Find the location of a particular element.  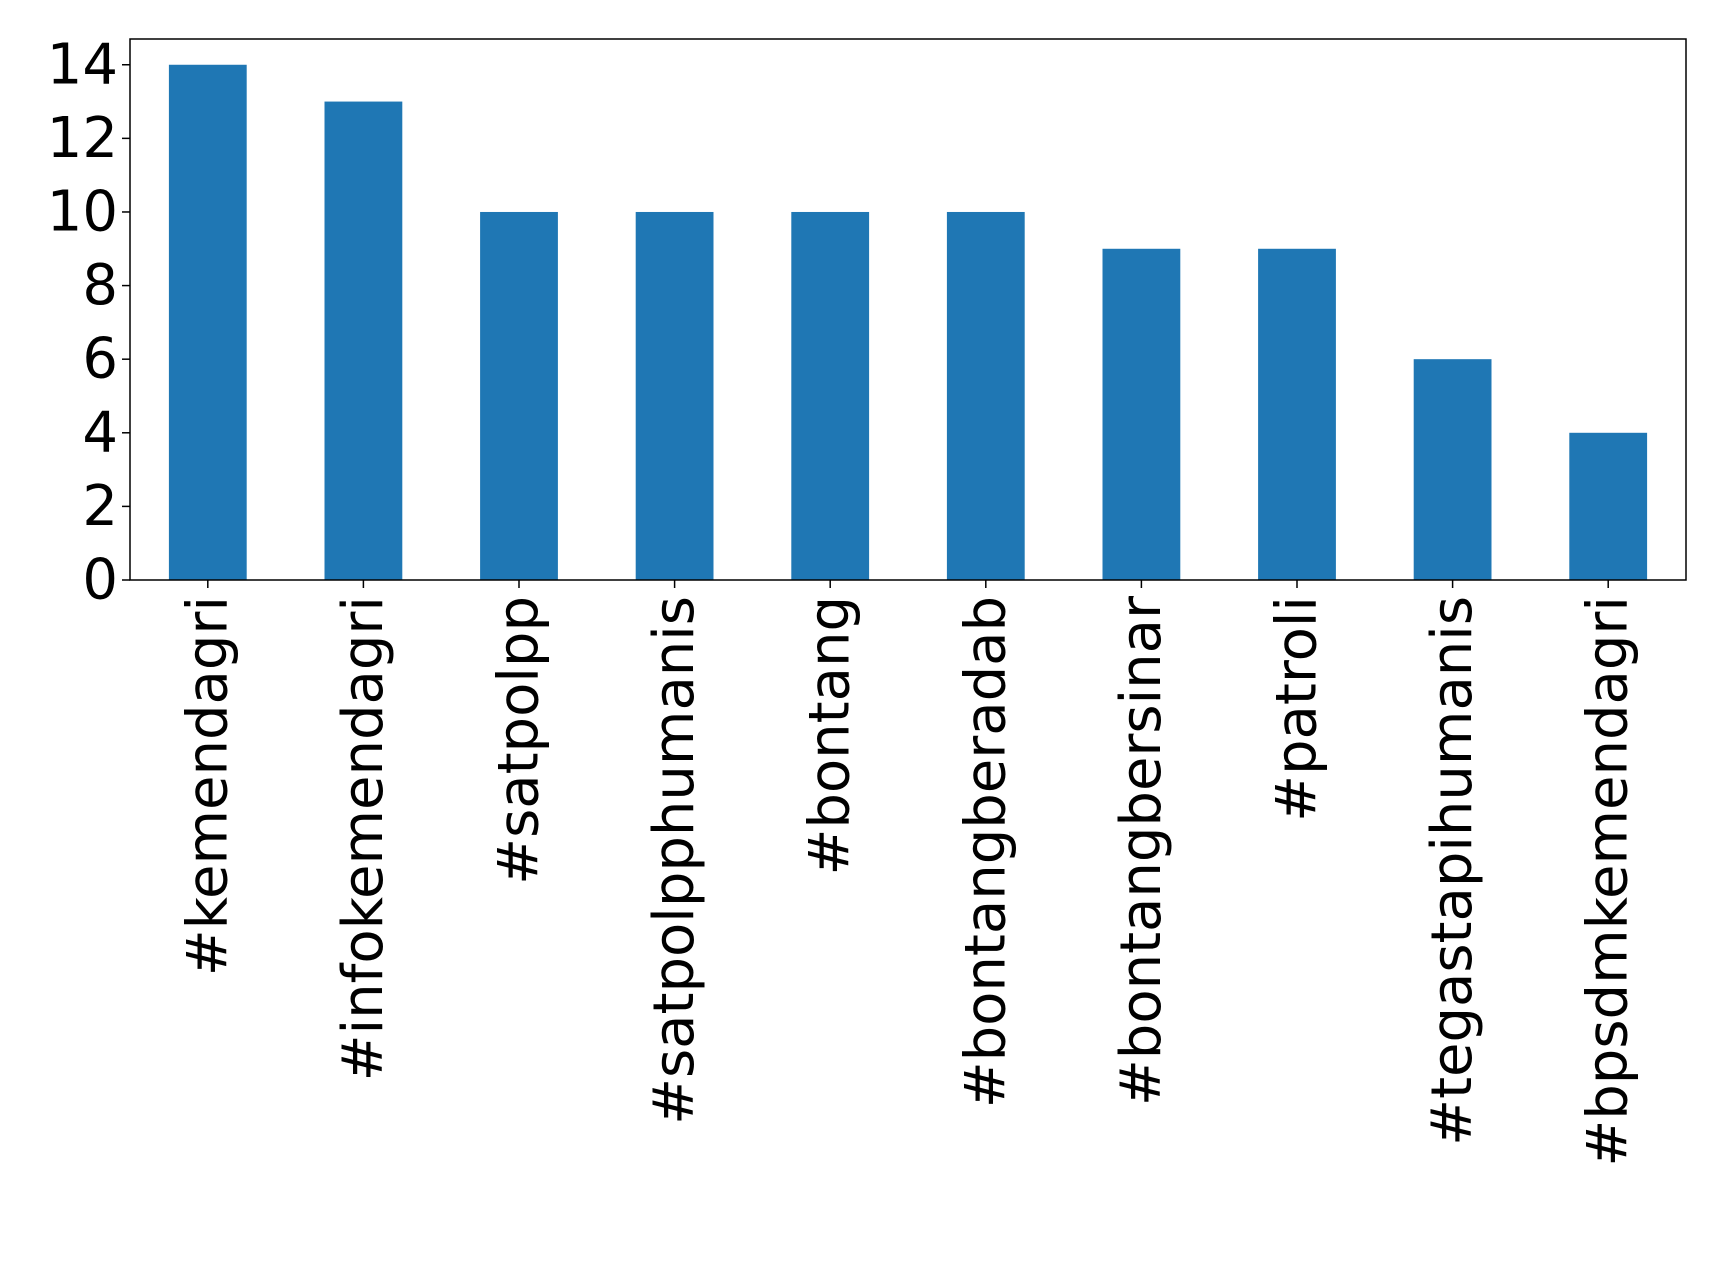

x-tick-label: #satpolpp is located at coordinates (519, 740).